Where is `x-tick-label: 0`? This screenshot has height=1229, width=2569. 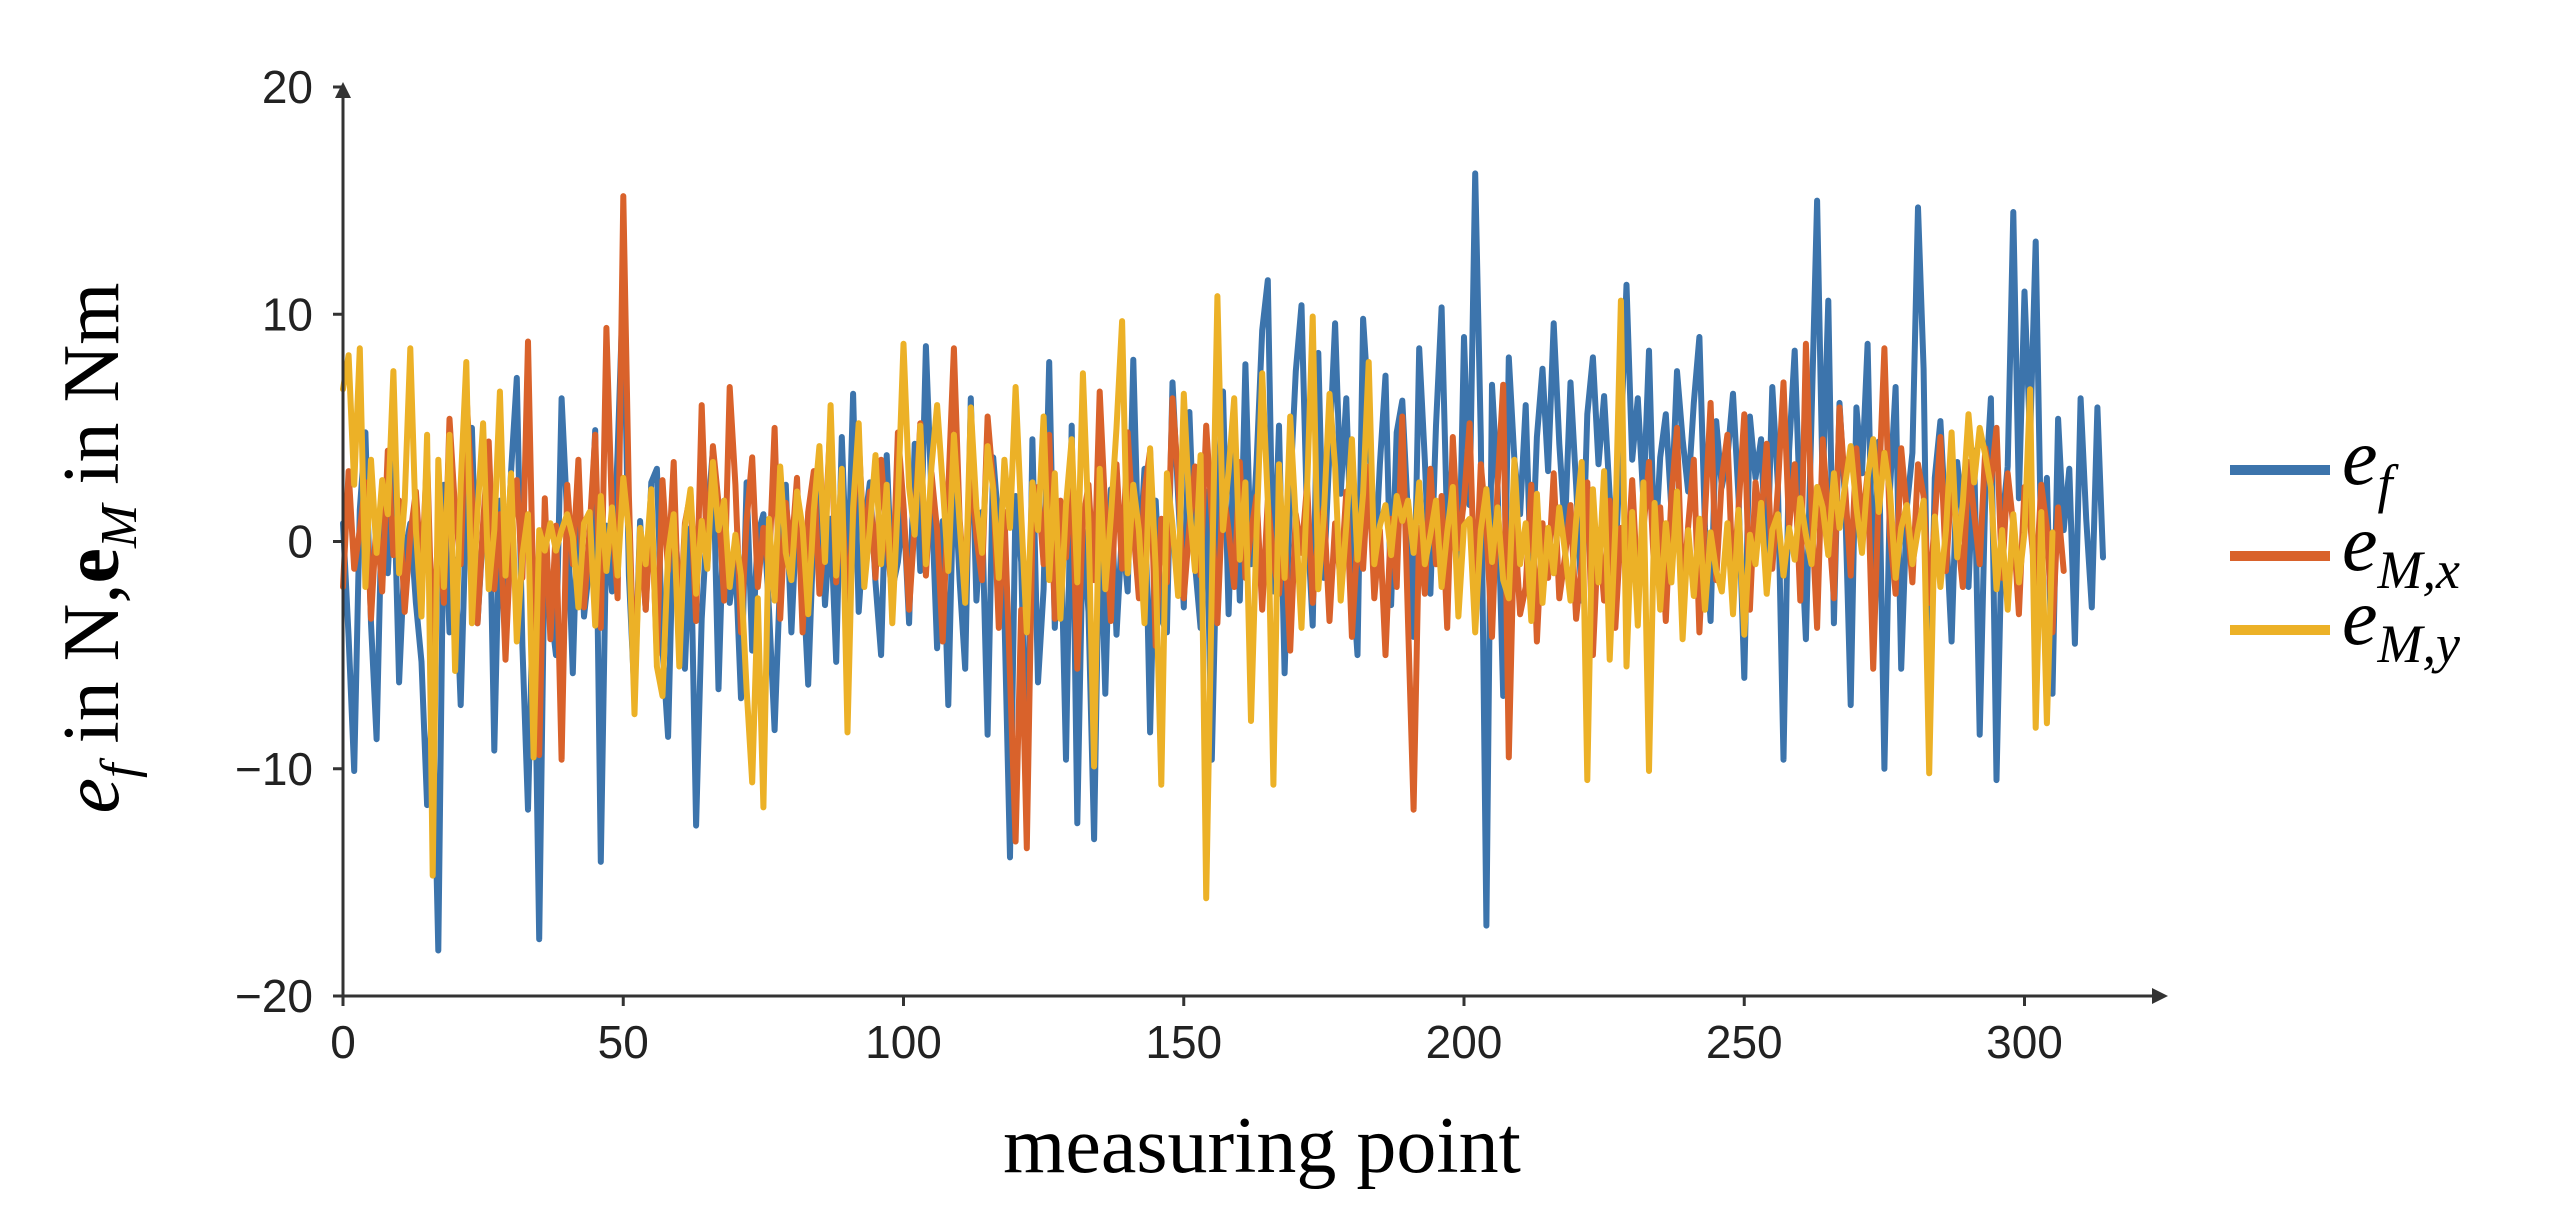 x-tick-label: 0 is located at coordinates (343, 1042).